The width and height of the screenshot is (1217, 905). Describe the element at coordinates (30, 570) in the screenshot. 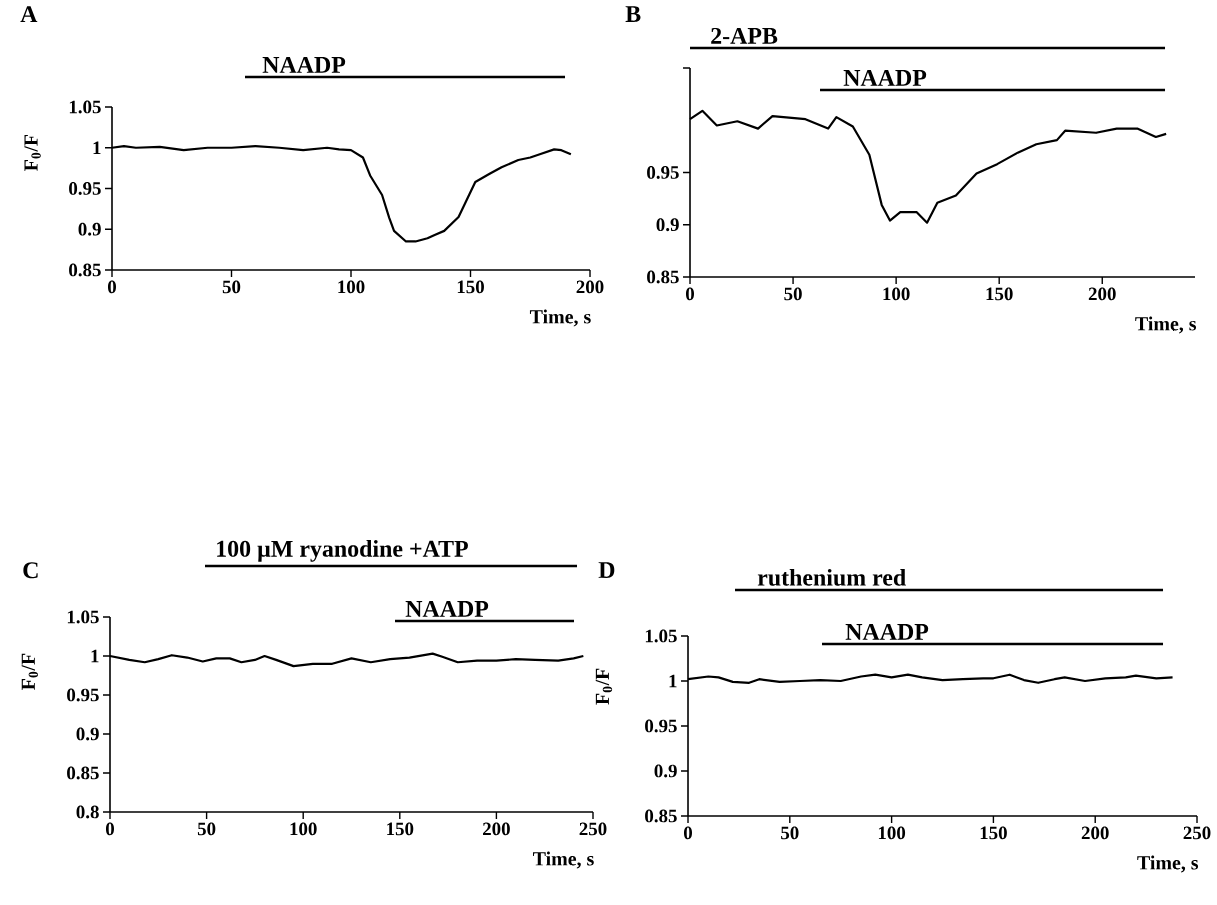

I see `chart-title: C` at that location.